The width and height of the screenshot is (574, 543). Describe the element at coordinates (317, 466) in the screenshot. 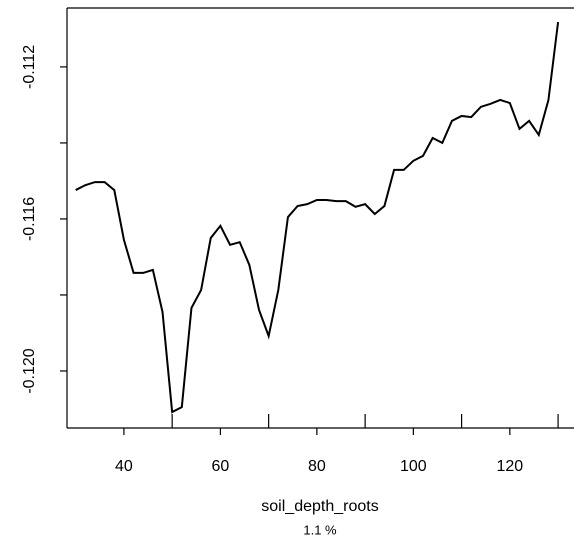

I see `x-tick-label: 80` at that location.